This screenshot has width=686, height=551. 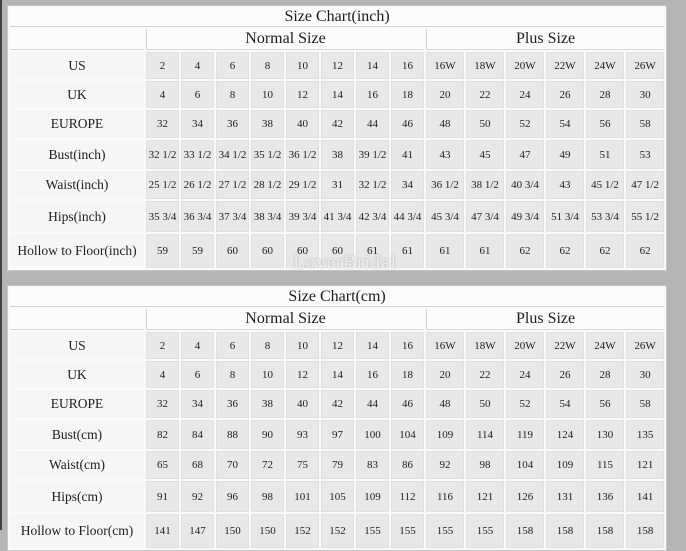 I want to click on size-value-cell: 124, so click(x=565, y=434).